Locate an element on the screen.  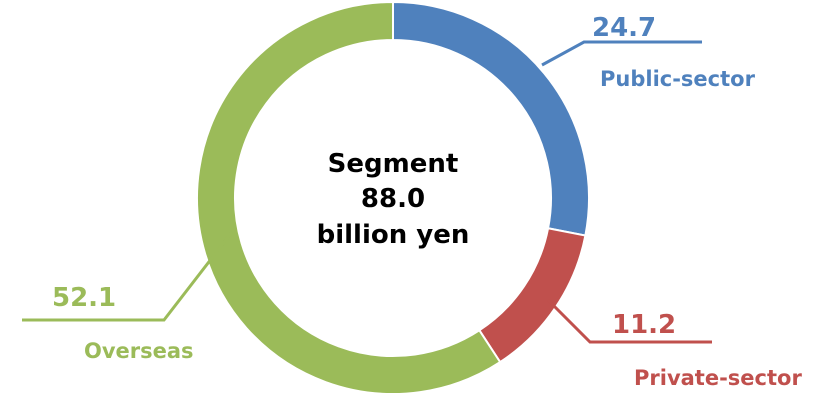
category-label-overseas: Overseas is located at coordinates (139, 351).